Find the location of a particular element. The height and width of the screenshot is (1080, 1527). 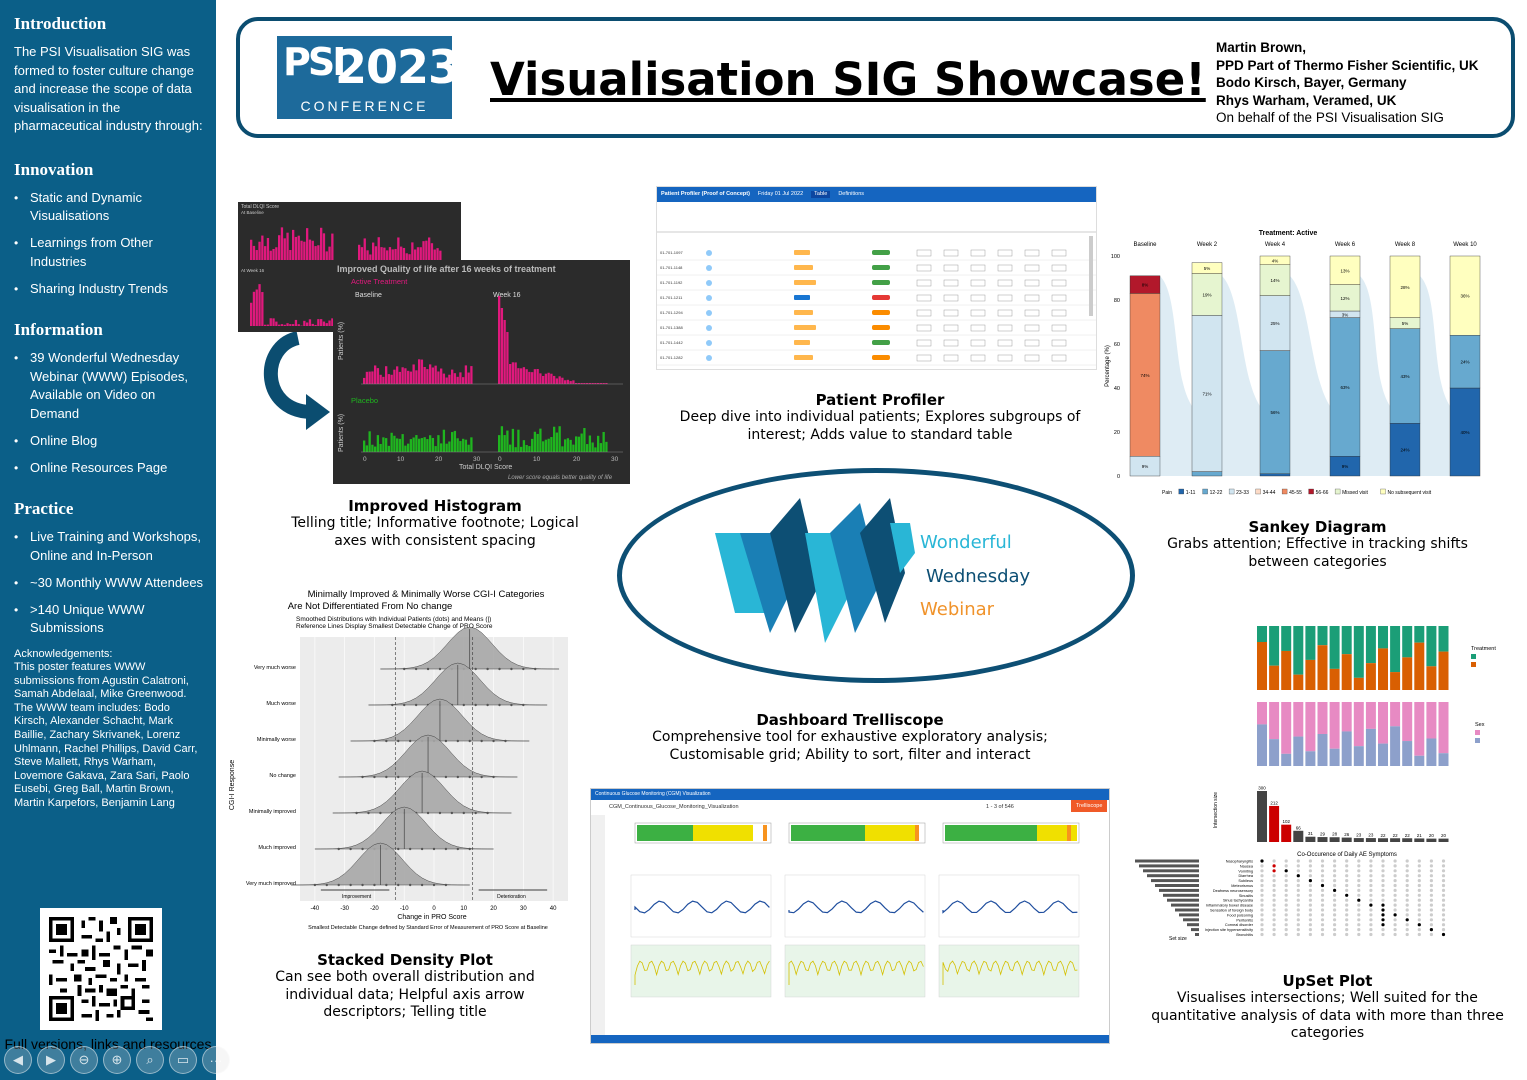

intersection-value: 212 is located at coordinates (1274, 802).